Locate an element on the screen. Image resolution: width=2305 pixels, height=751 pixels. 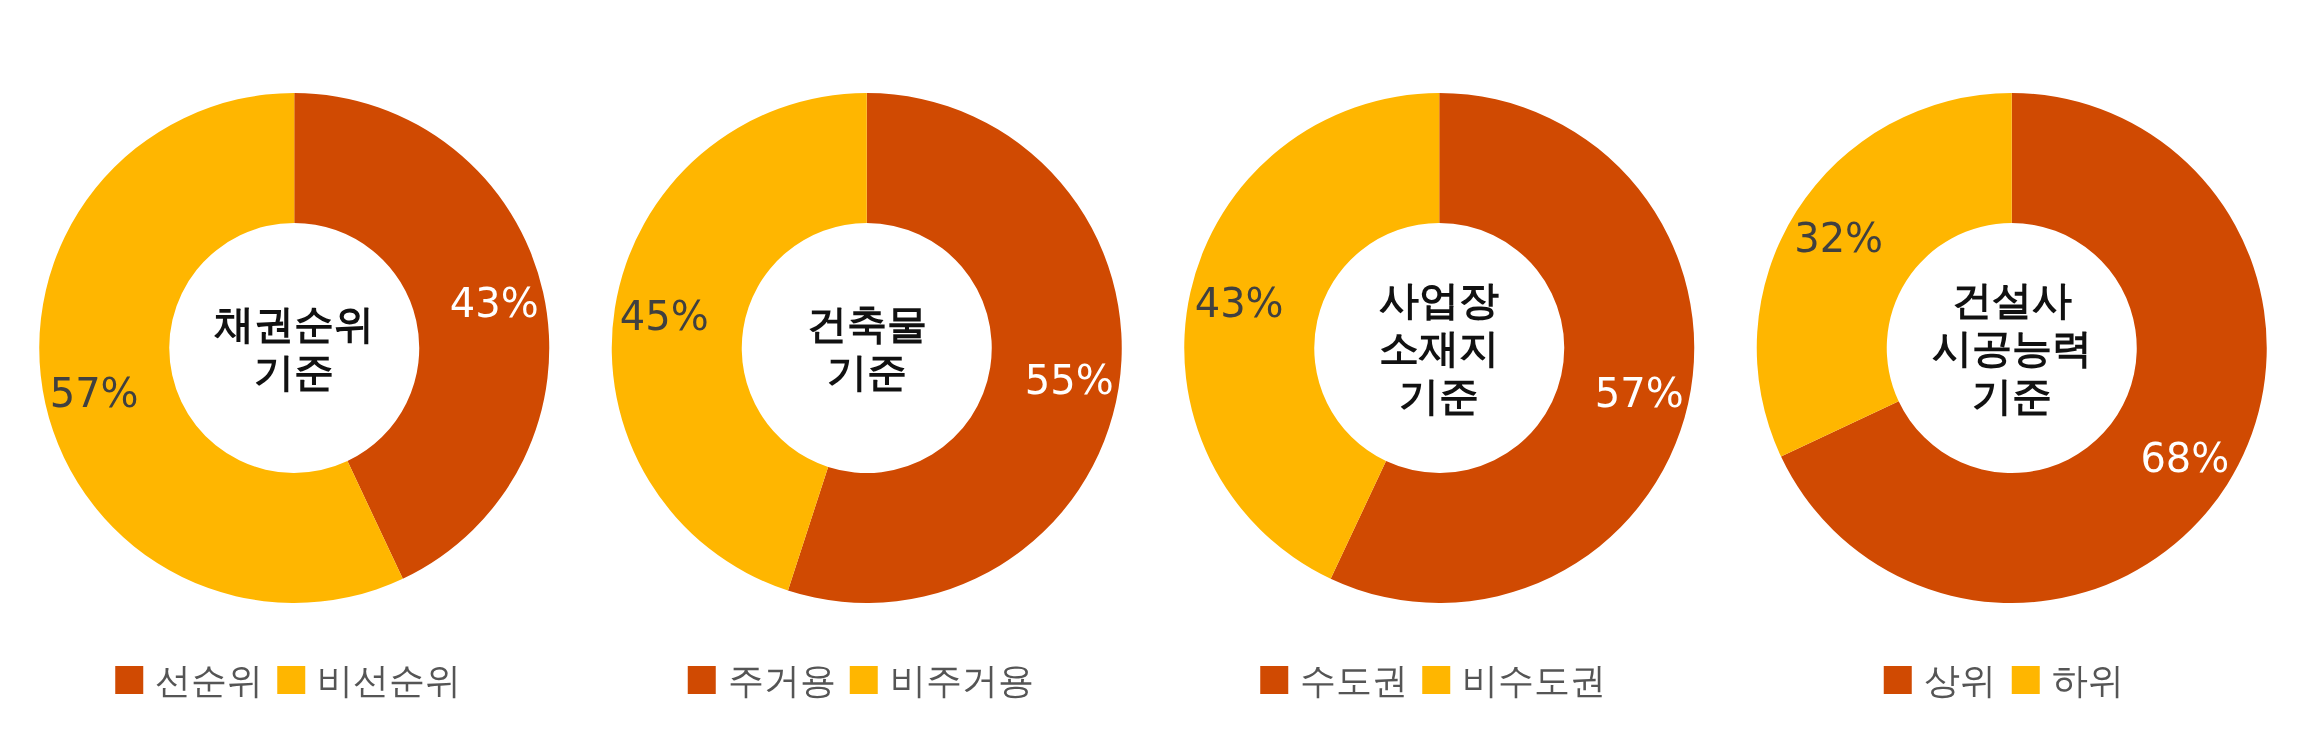
legend-label: 비주거용 is located at coordinates (961, 680).